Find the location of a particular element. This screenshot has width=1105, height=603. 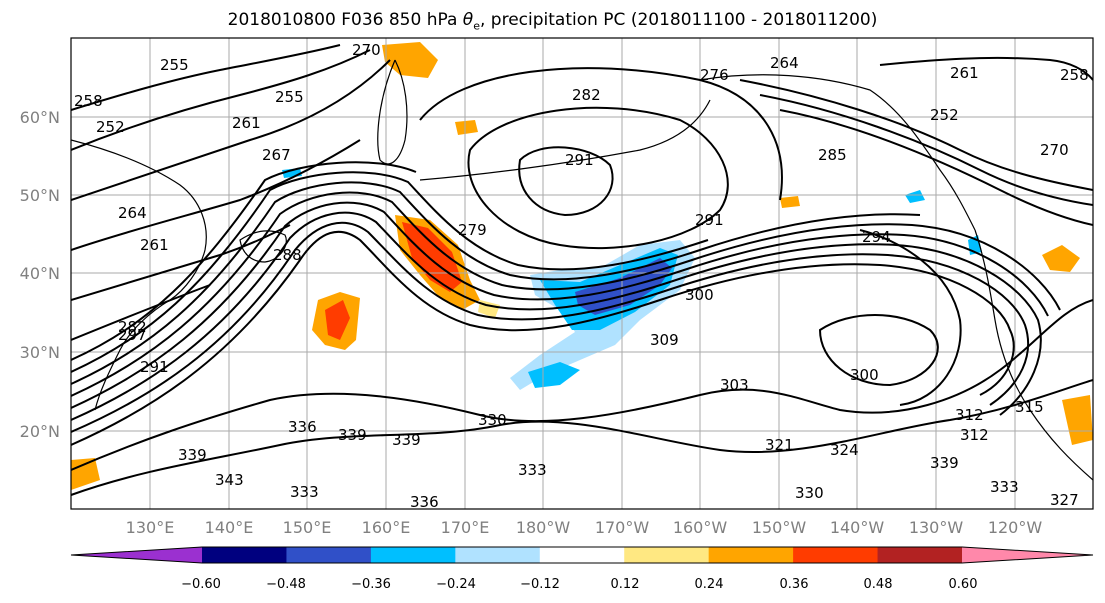

colorbar-tick-label: 0.48 is located at coordinates (878, 584).